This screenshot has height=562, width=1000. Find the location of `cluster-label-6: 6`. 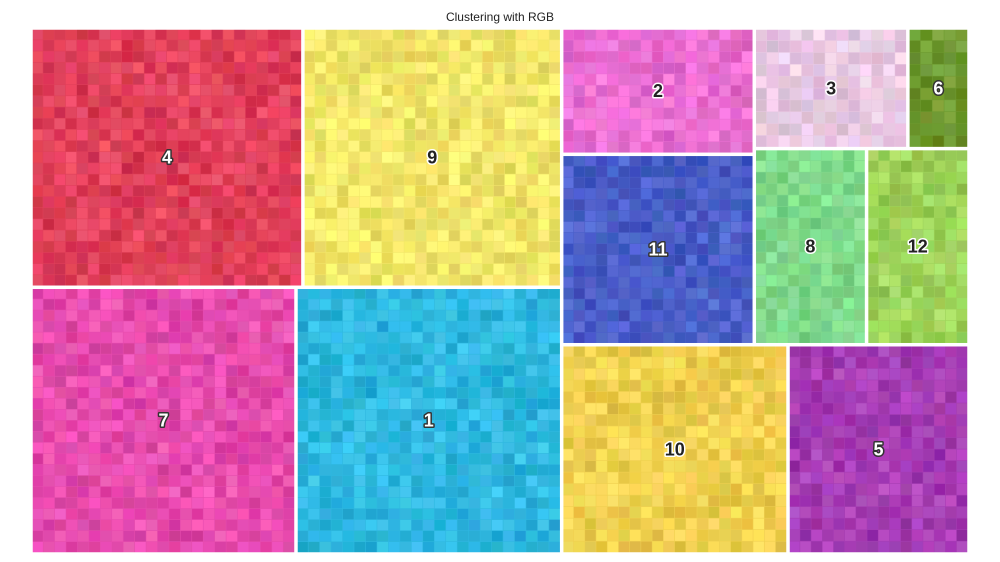

cluster-label-6: 6 is located at coordinates (938, 88).